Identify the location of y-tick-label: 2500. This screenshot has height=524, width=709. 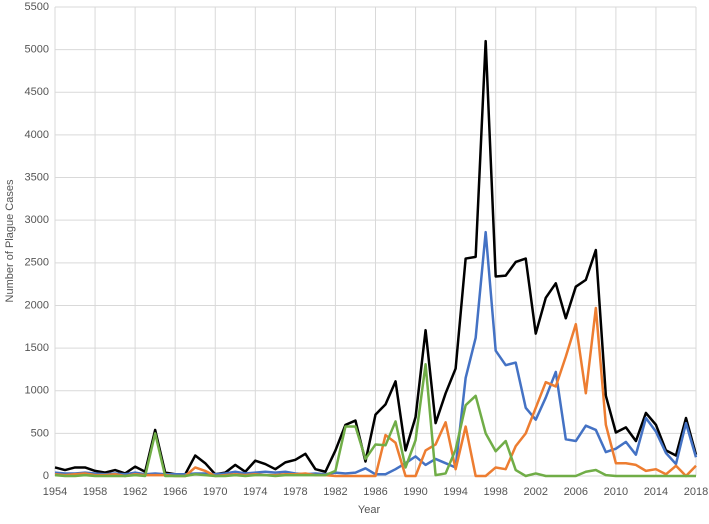
(37, 263).